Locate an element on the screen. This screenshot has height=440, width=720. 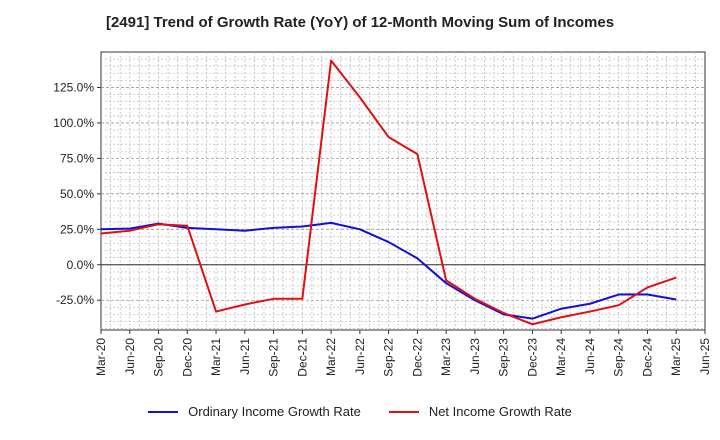
x-tick-label: Mar-20 is located at coordinates (101, 357).